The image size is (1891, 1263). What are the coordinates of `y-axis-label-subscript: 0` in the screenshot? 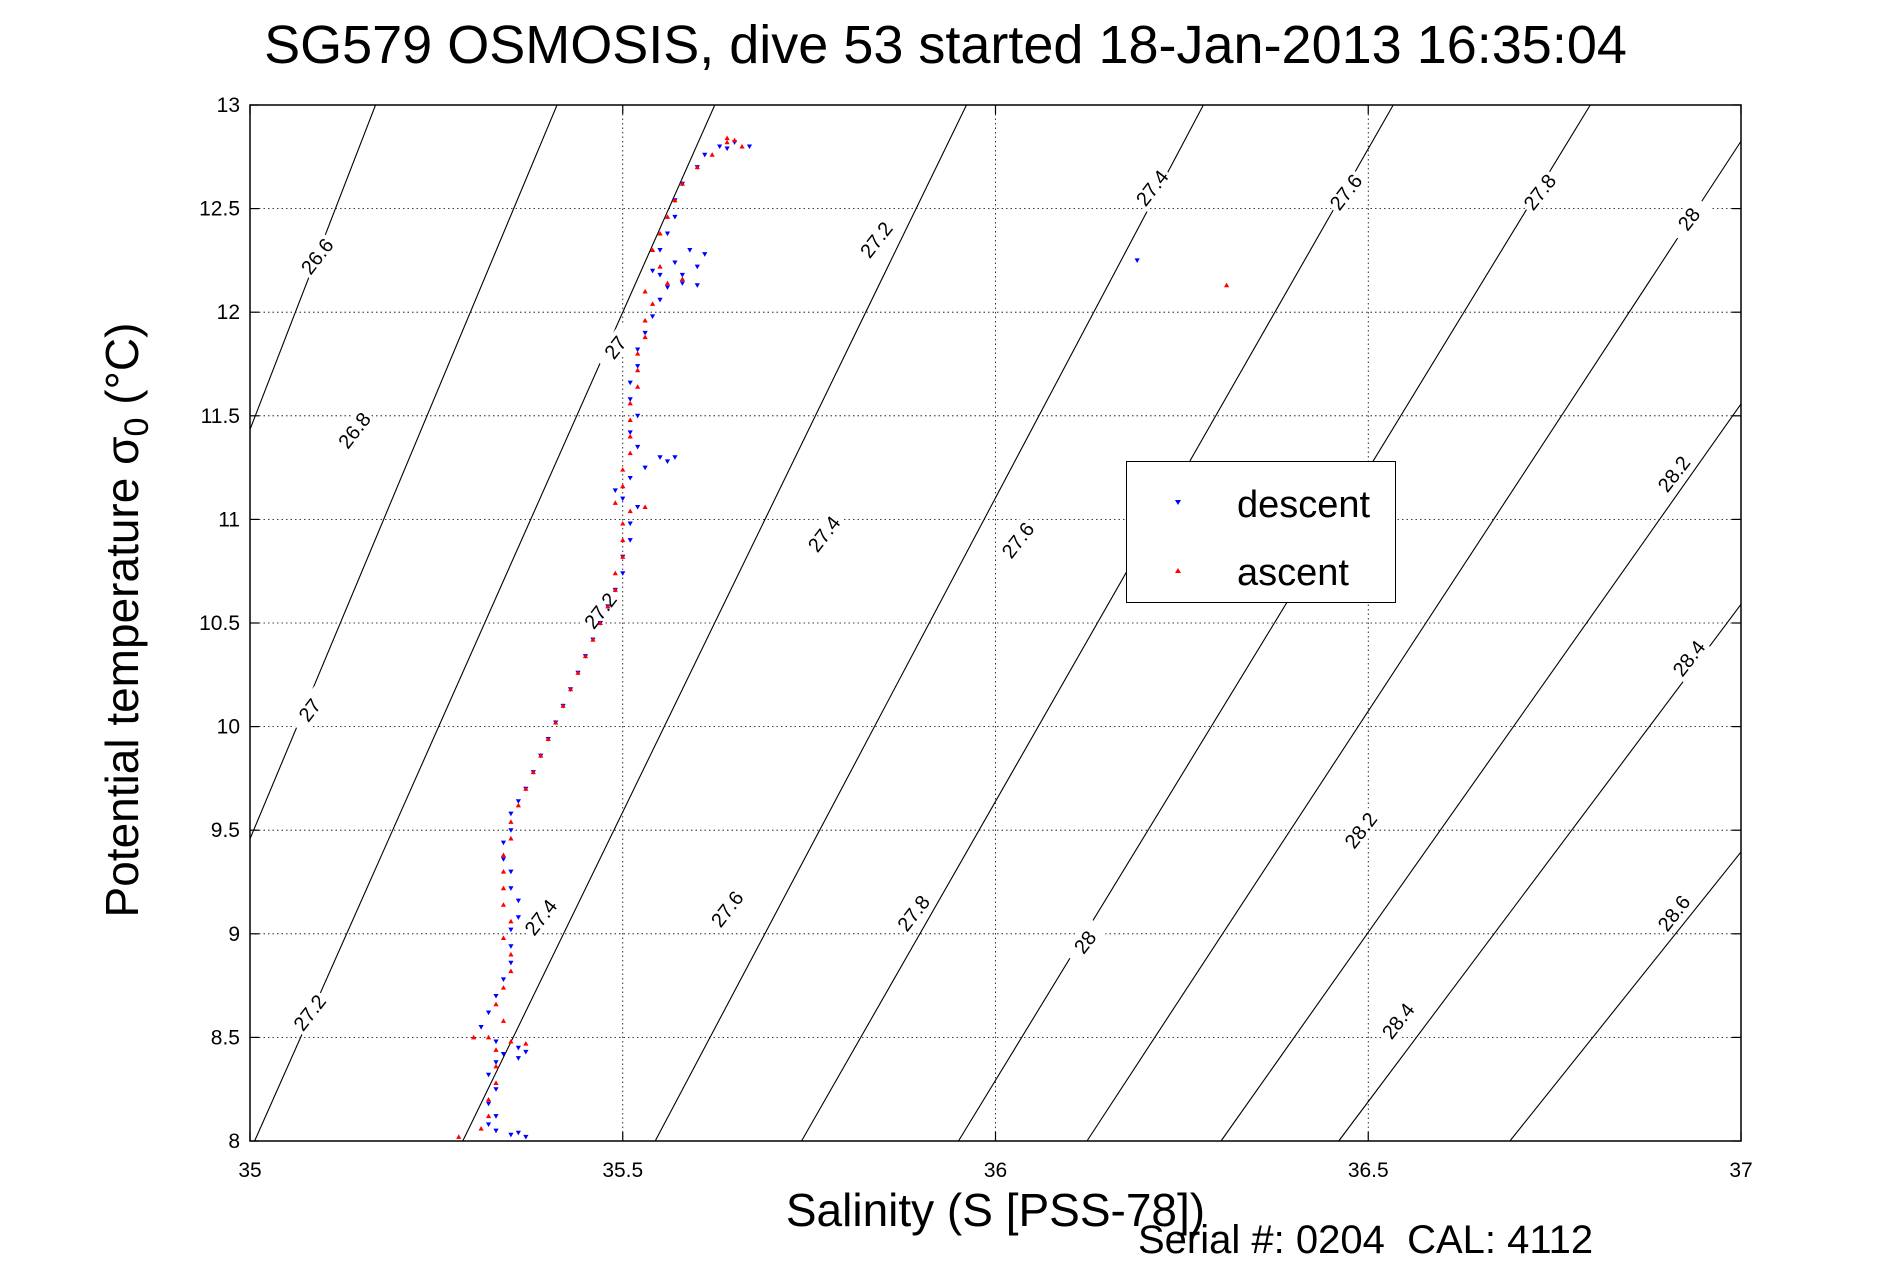 It's located at (137, 427).